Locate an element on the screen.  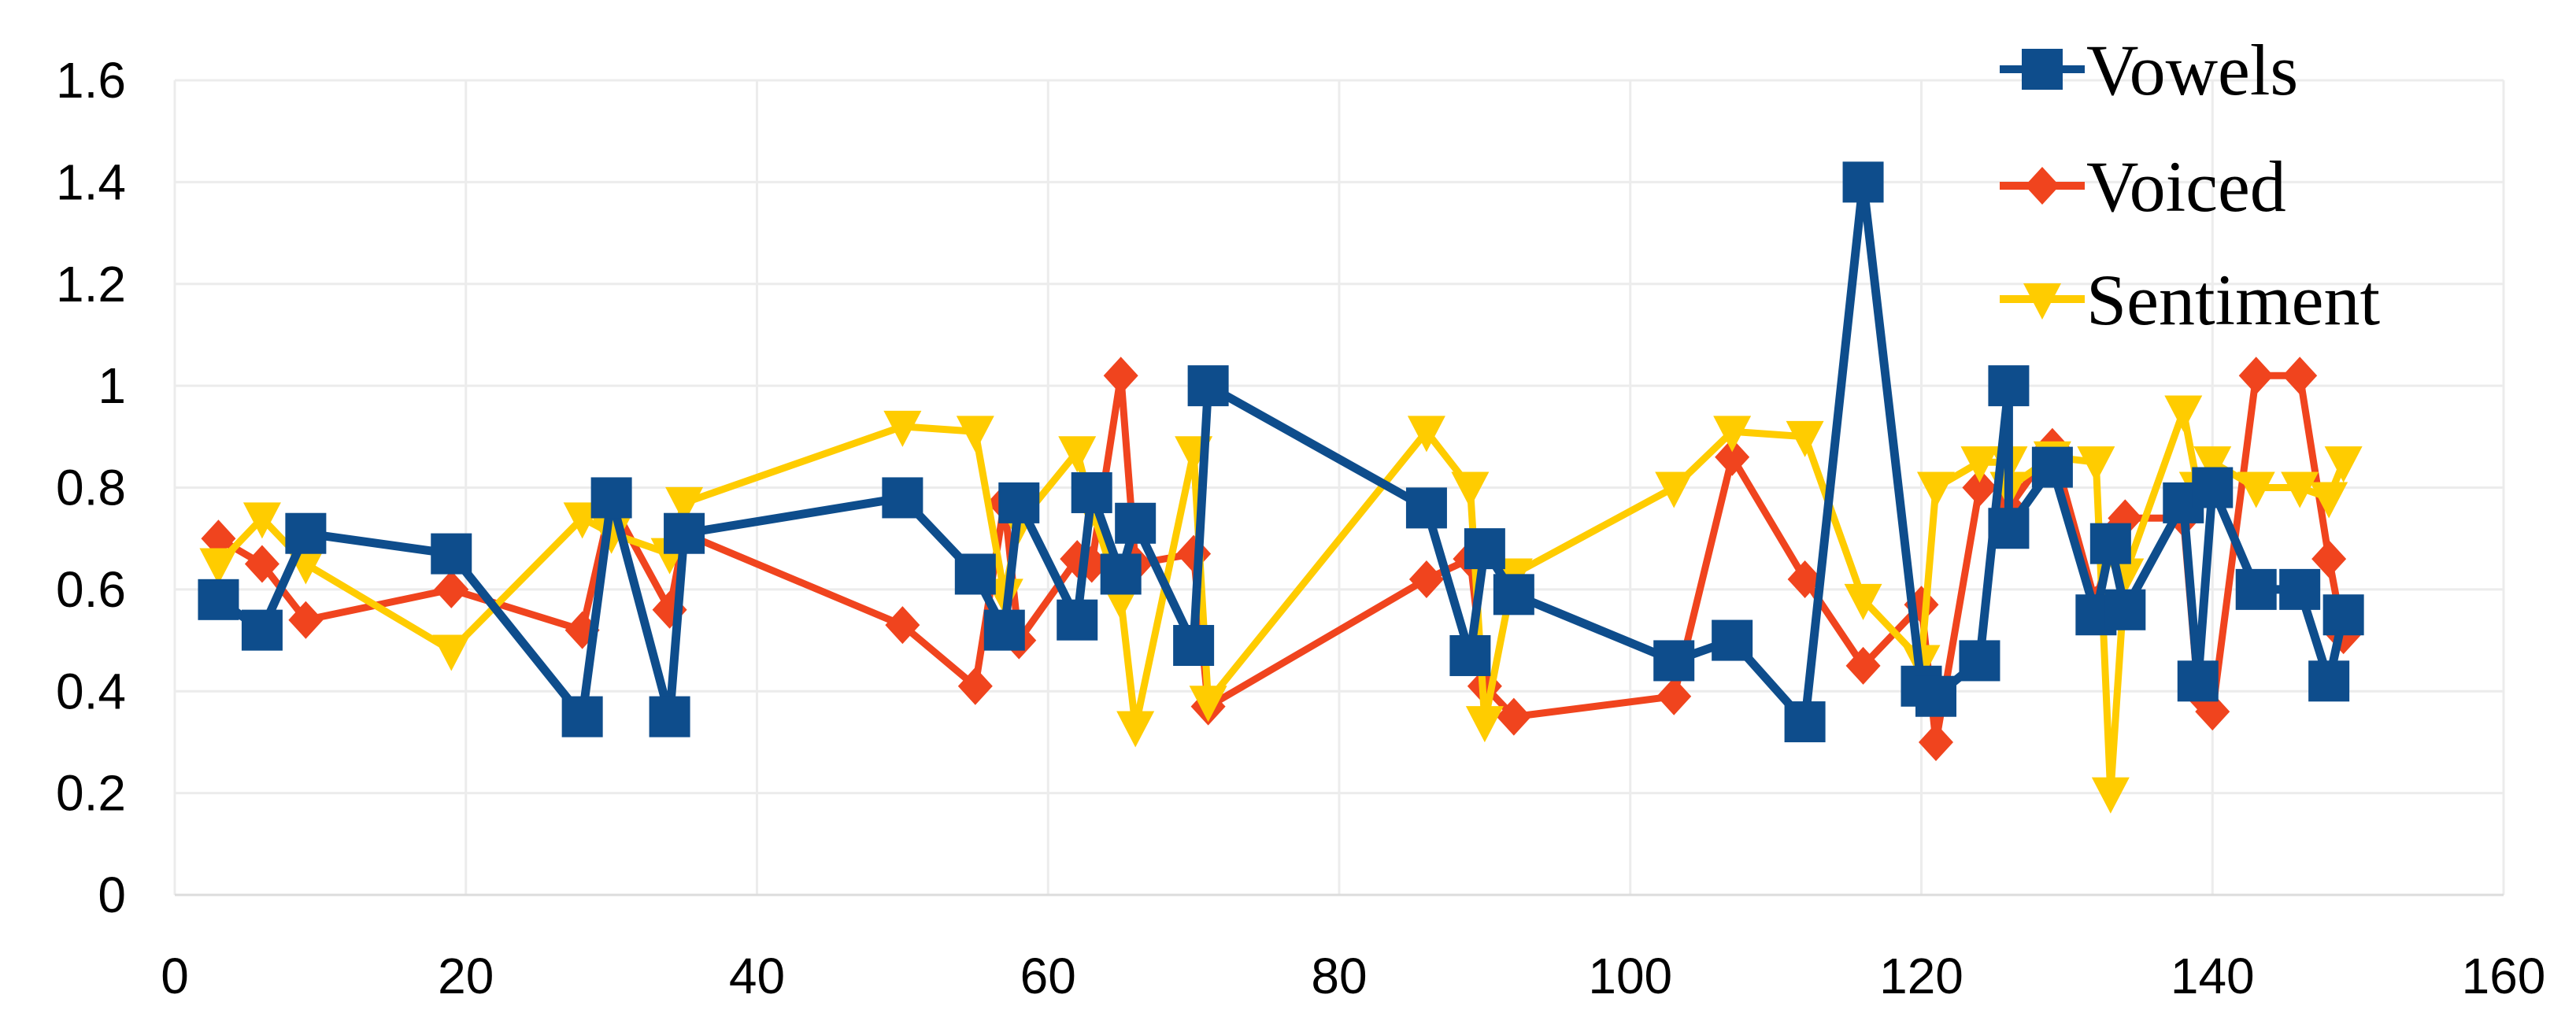
legend-marker-voiced is located at coordinates (2042, 186).